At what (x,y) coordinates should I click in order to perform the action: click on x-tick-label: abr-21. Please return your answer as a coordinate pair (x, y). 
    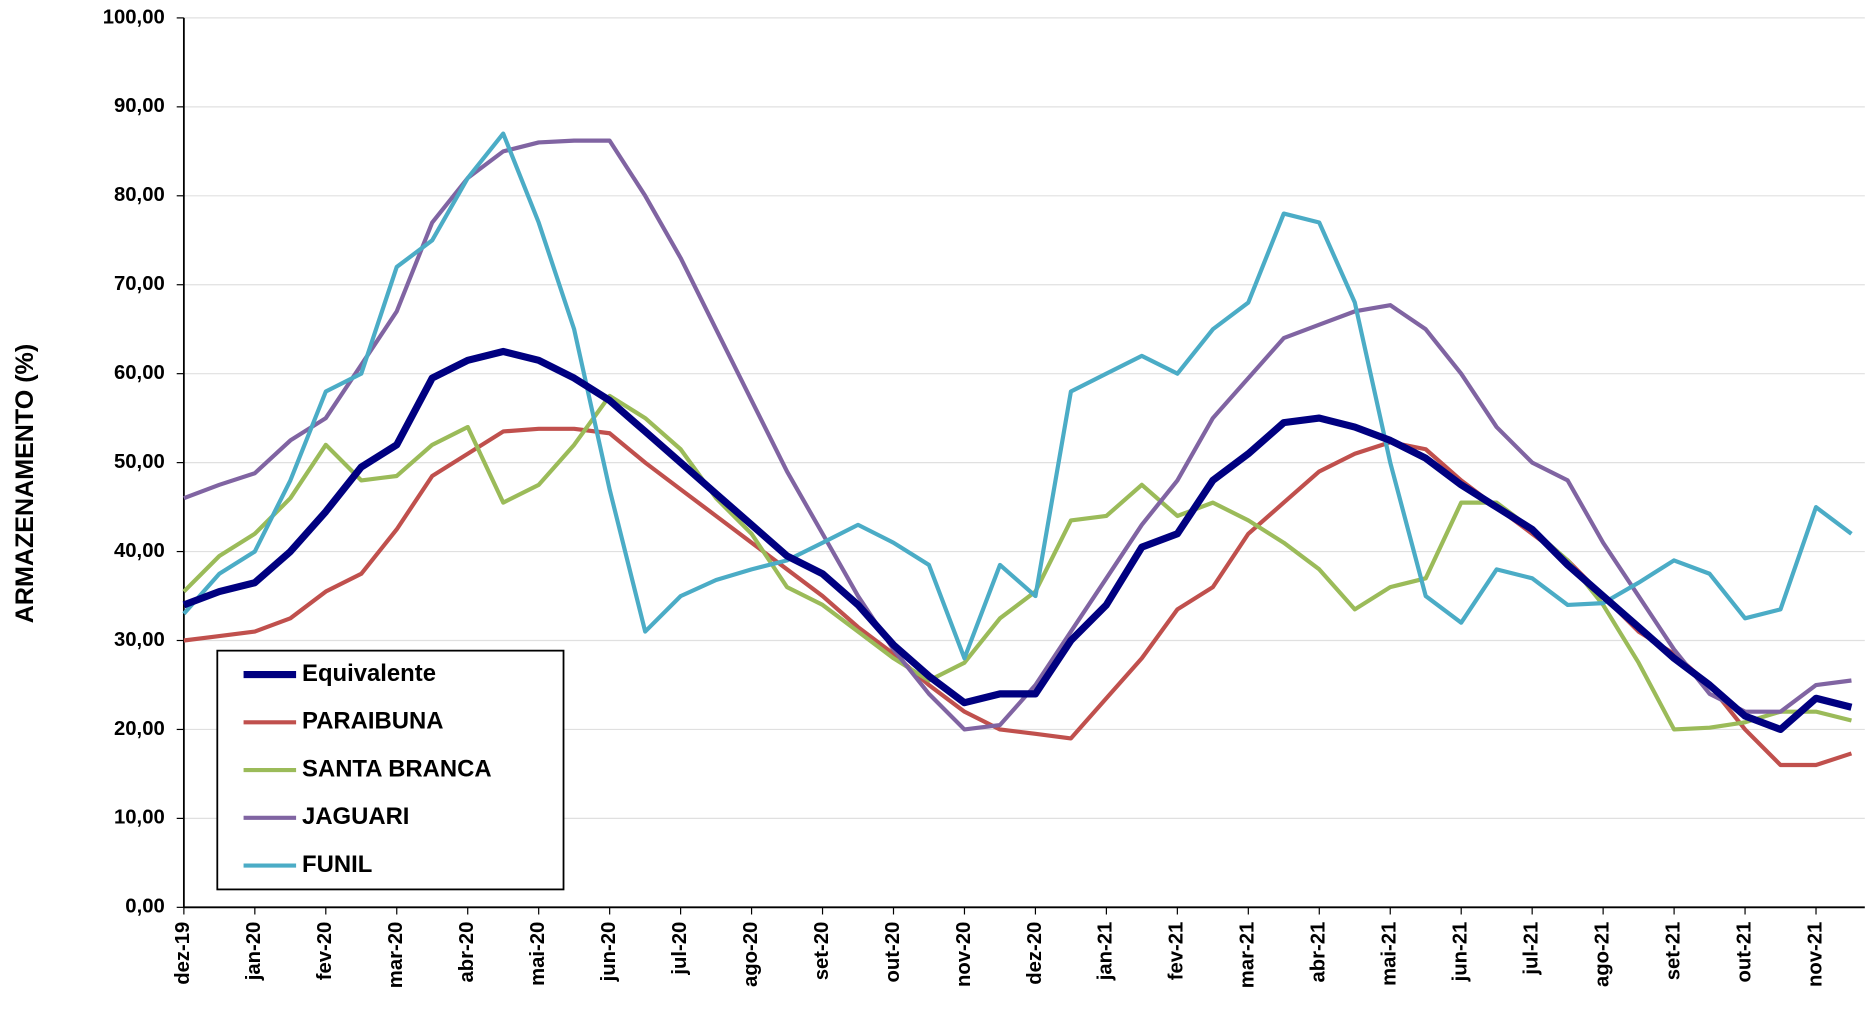
    Looking at the image, I should click on (1319, 952).